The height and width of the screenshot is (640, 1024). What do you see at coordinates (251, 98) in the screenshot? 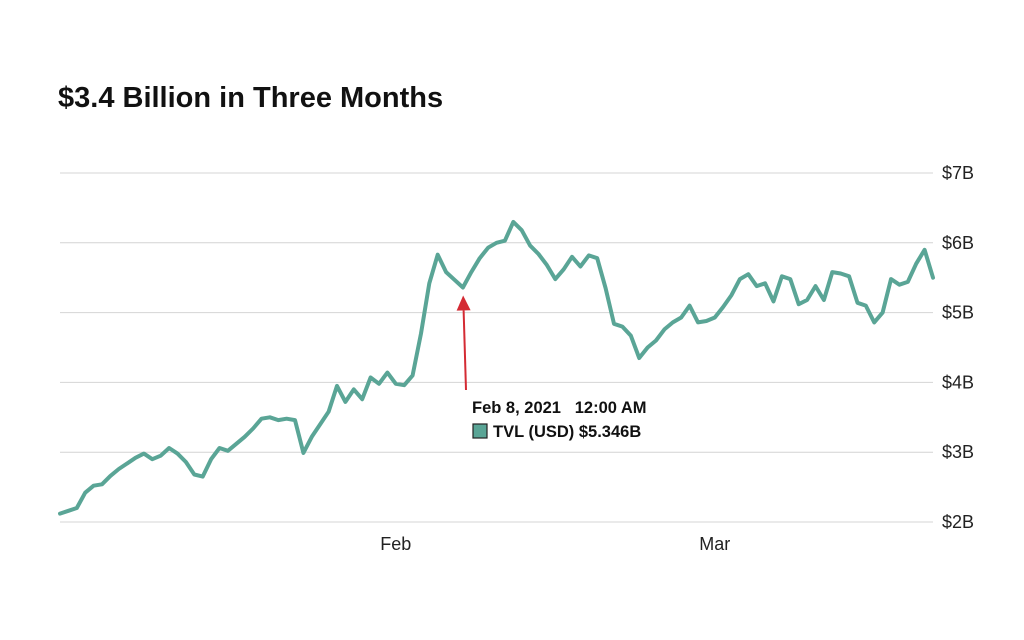
I see `chart-title: $3.4 Billion in Three Months` at bounding box center [251, 98].